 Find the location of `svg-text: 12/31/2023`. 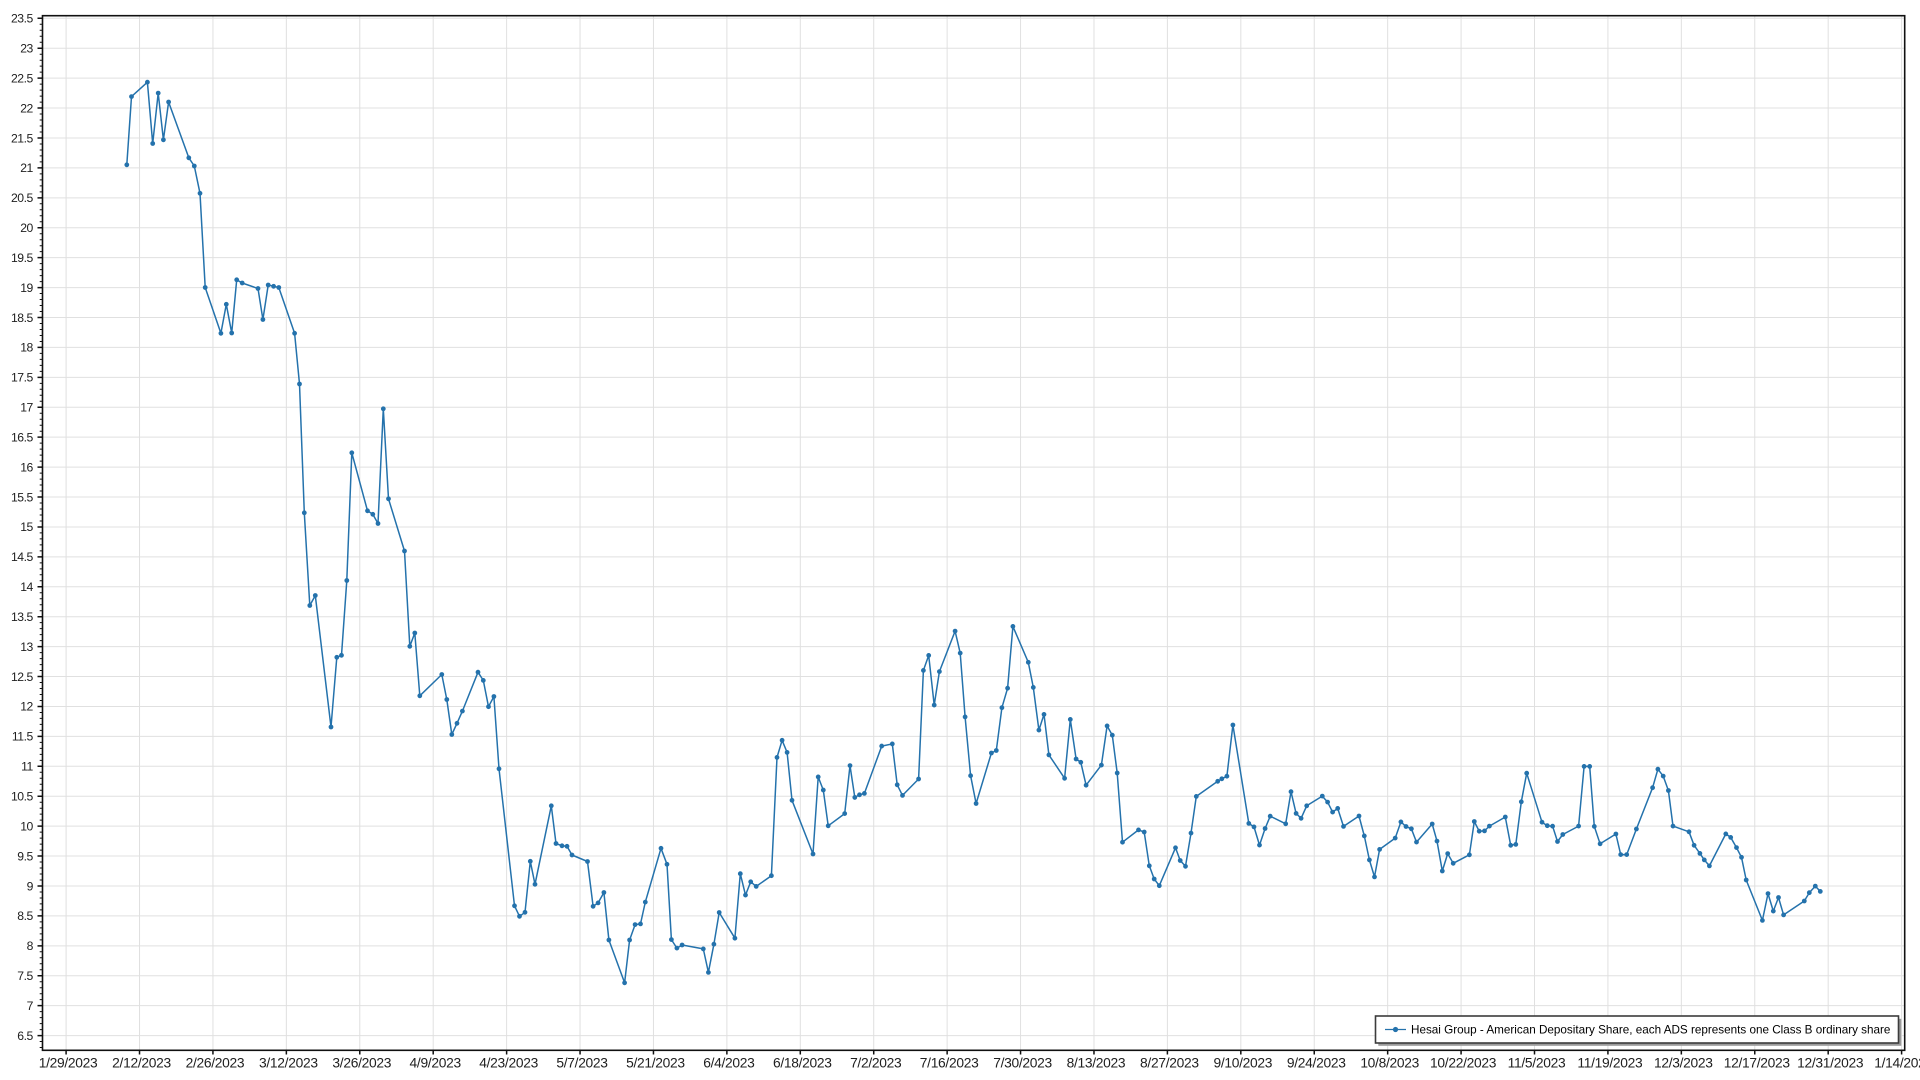

svg-text: 12/31/2023 is located at coordinates (1830, 1063).